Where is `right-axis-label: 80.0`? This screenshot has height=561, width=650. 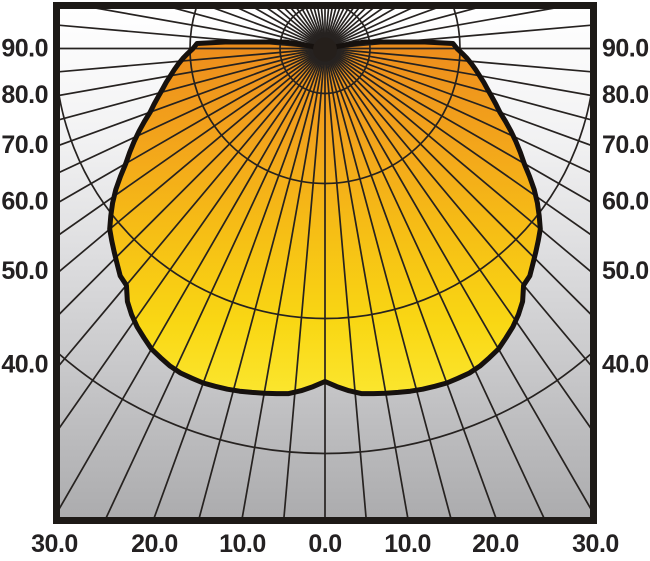
right-axis-label: 80.0 is located at coordinates (625, 95).